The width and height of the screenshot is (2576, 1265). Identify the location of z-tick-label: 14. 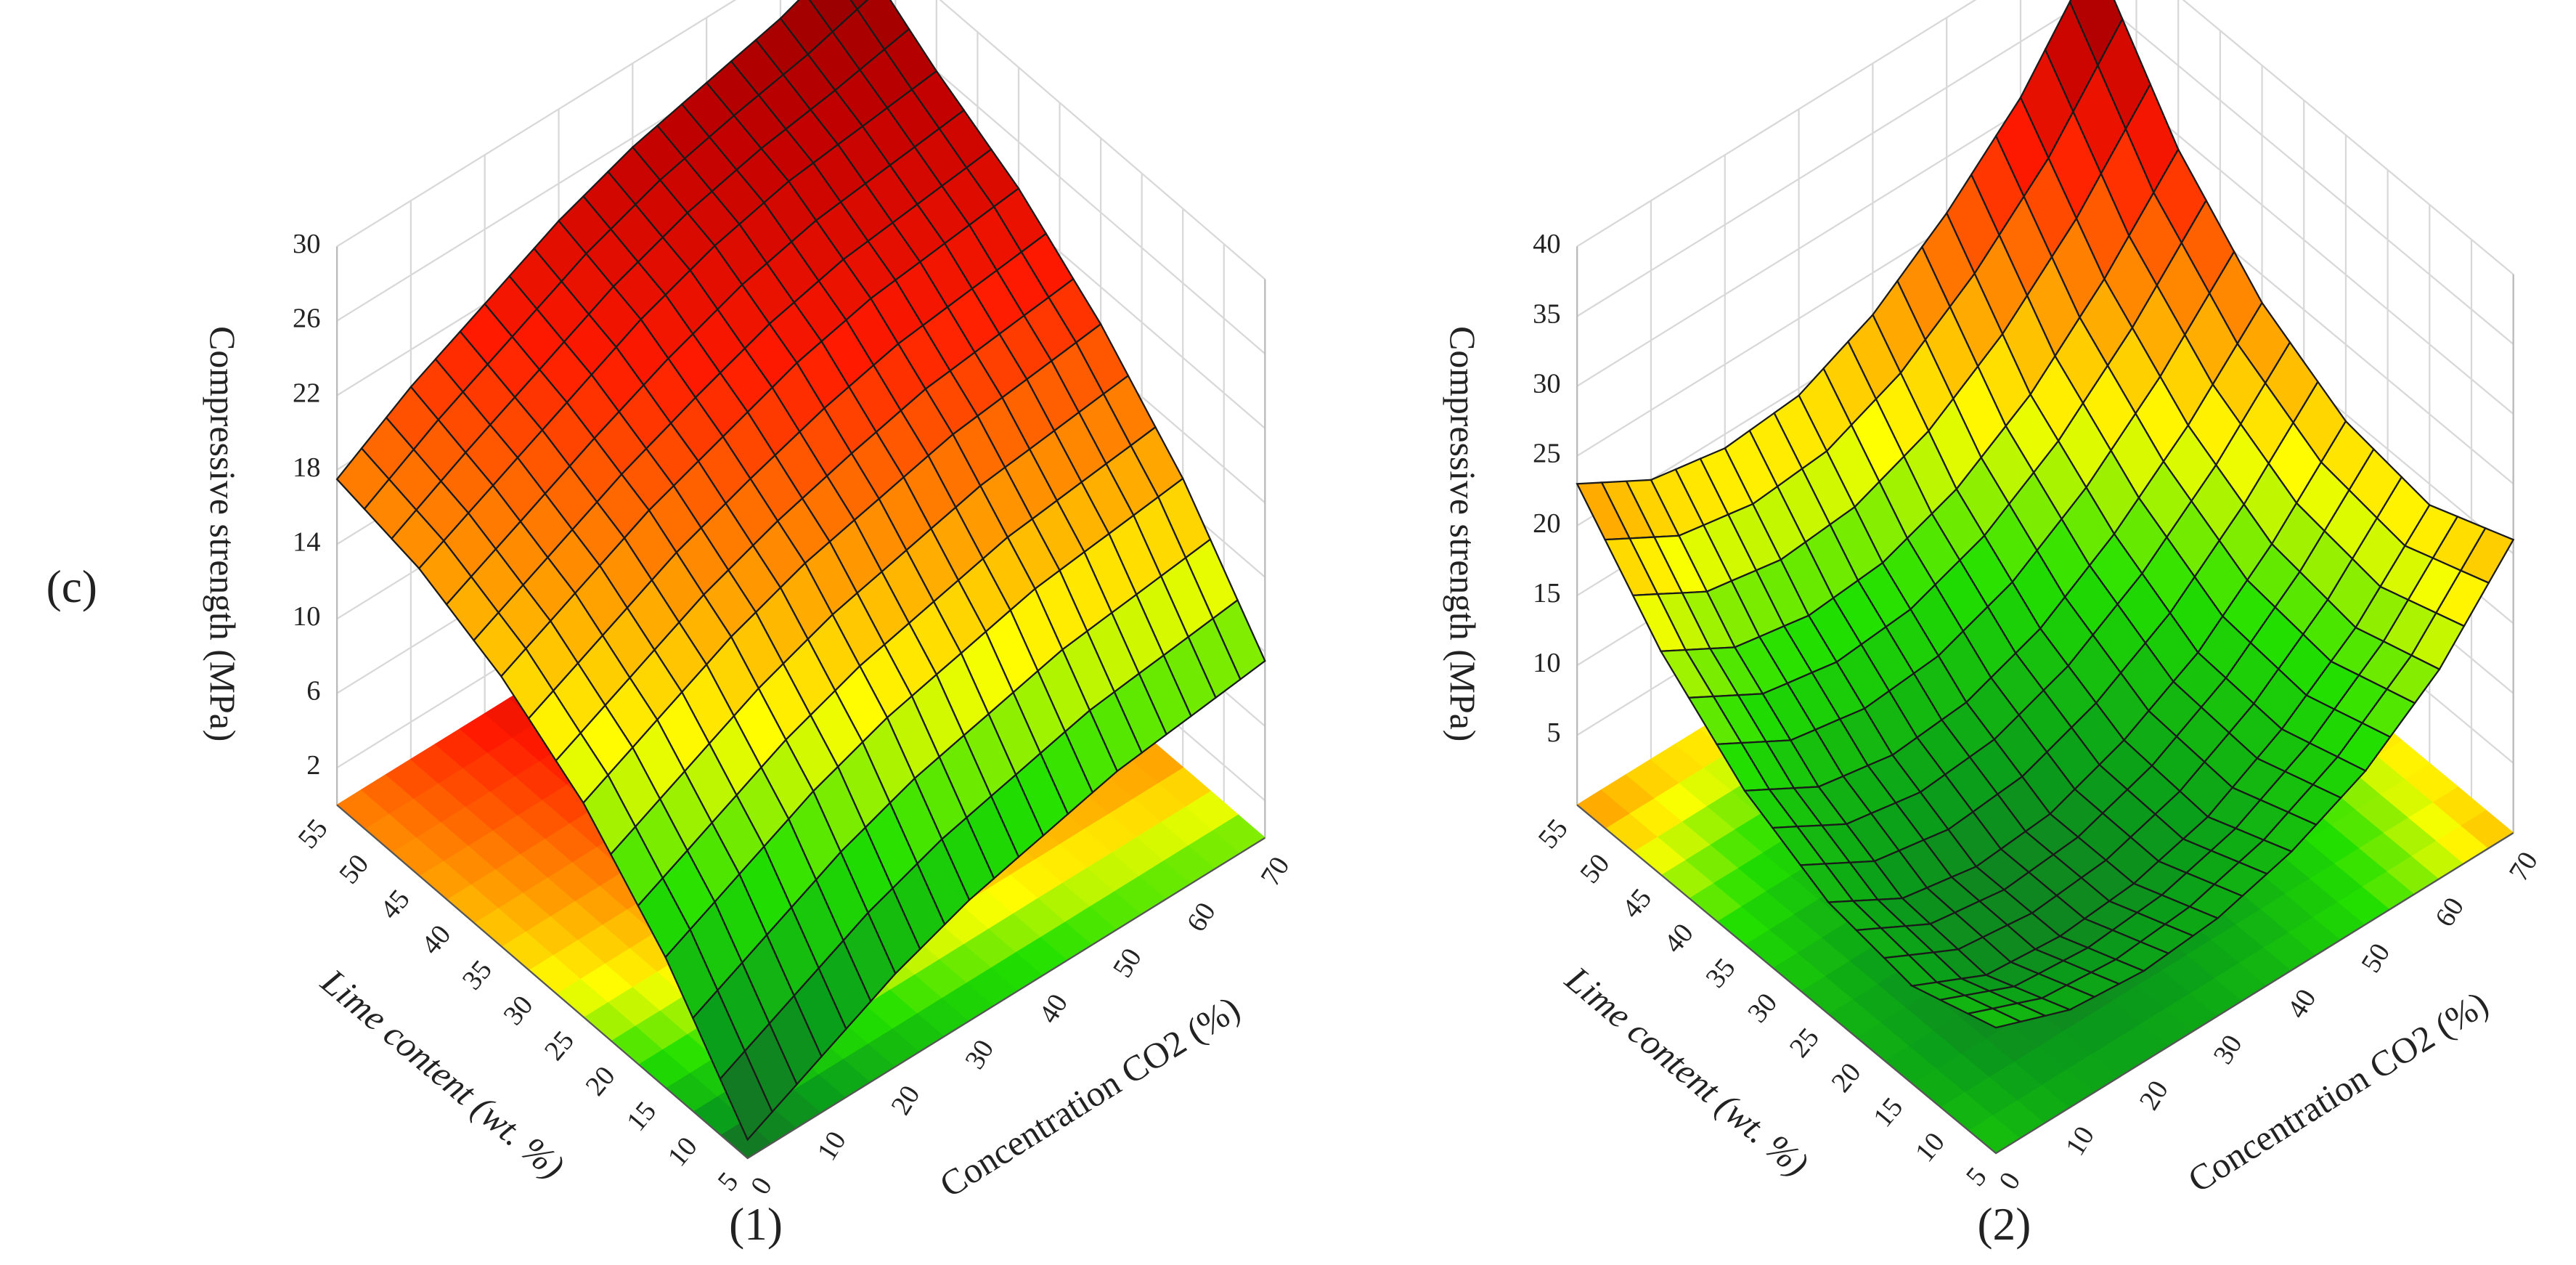
(306, 542).